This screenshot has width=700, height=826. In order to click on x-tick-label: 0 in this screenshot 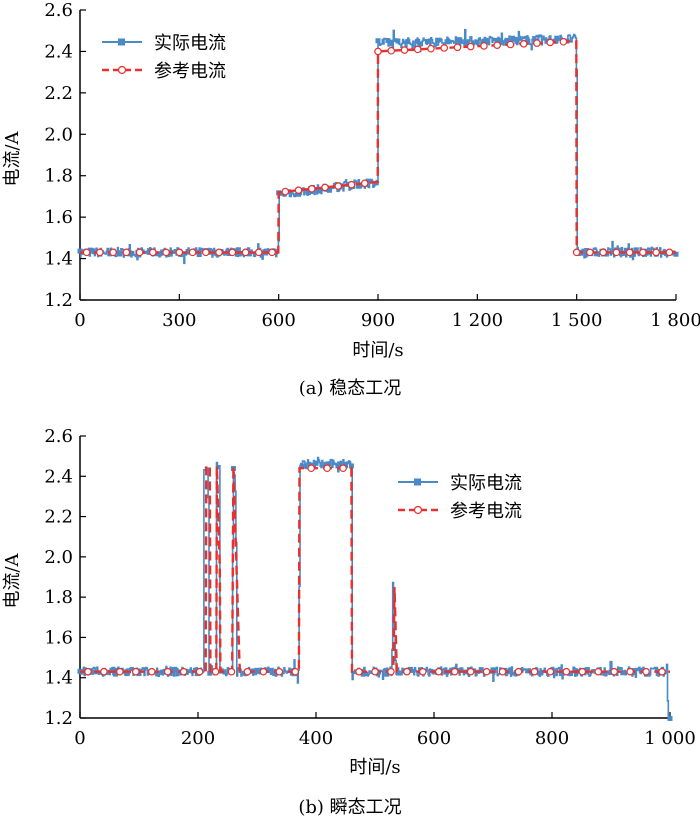, I will do `click(79, 738)`.